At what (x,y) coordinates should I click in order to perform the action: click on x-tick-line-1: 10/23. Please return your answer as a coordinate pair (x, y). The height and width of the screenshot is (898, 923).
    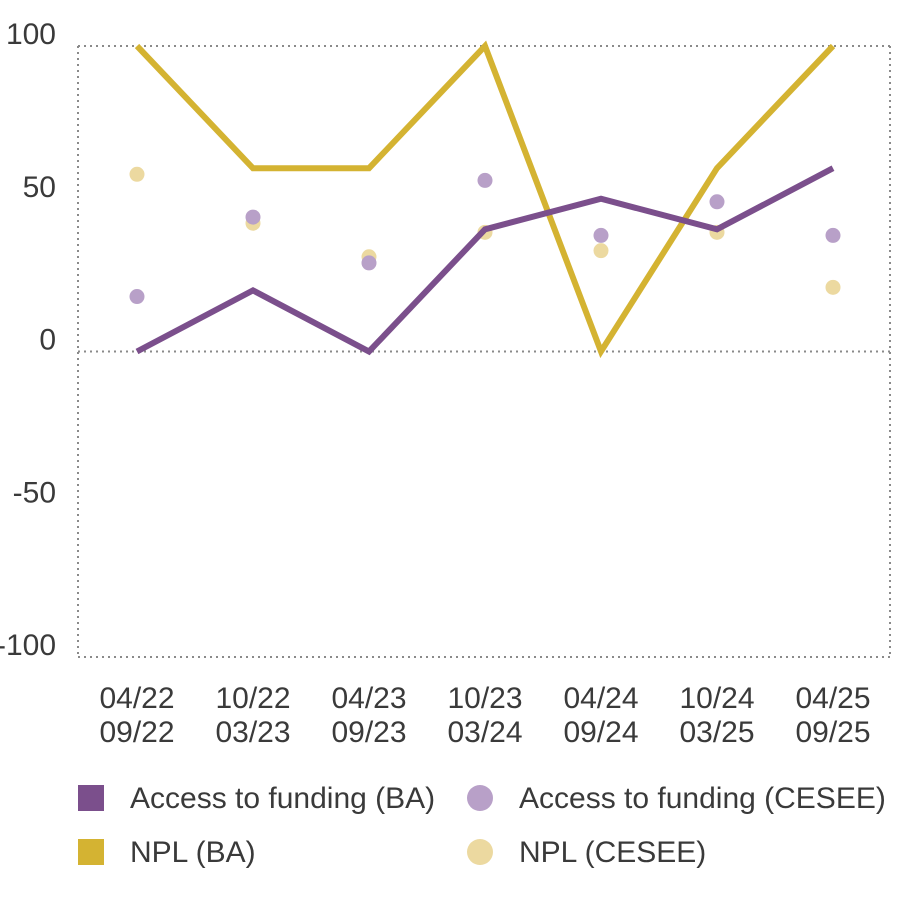
    Looking at the image, I should click on (484, 698).